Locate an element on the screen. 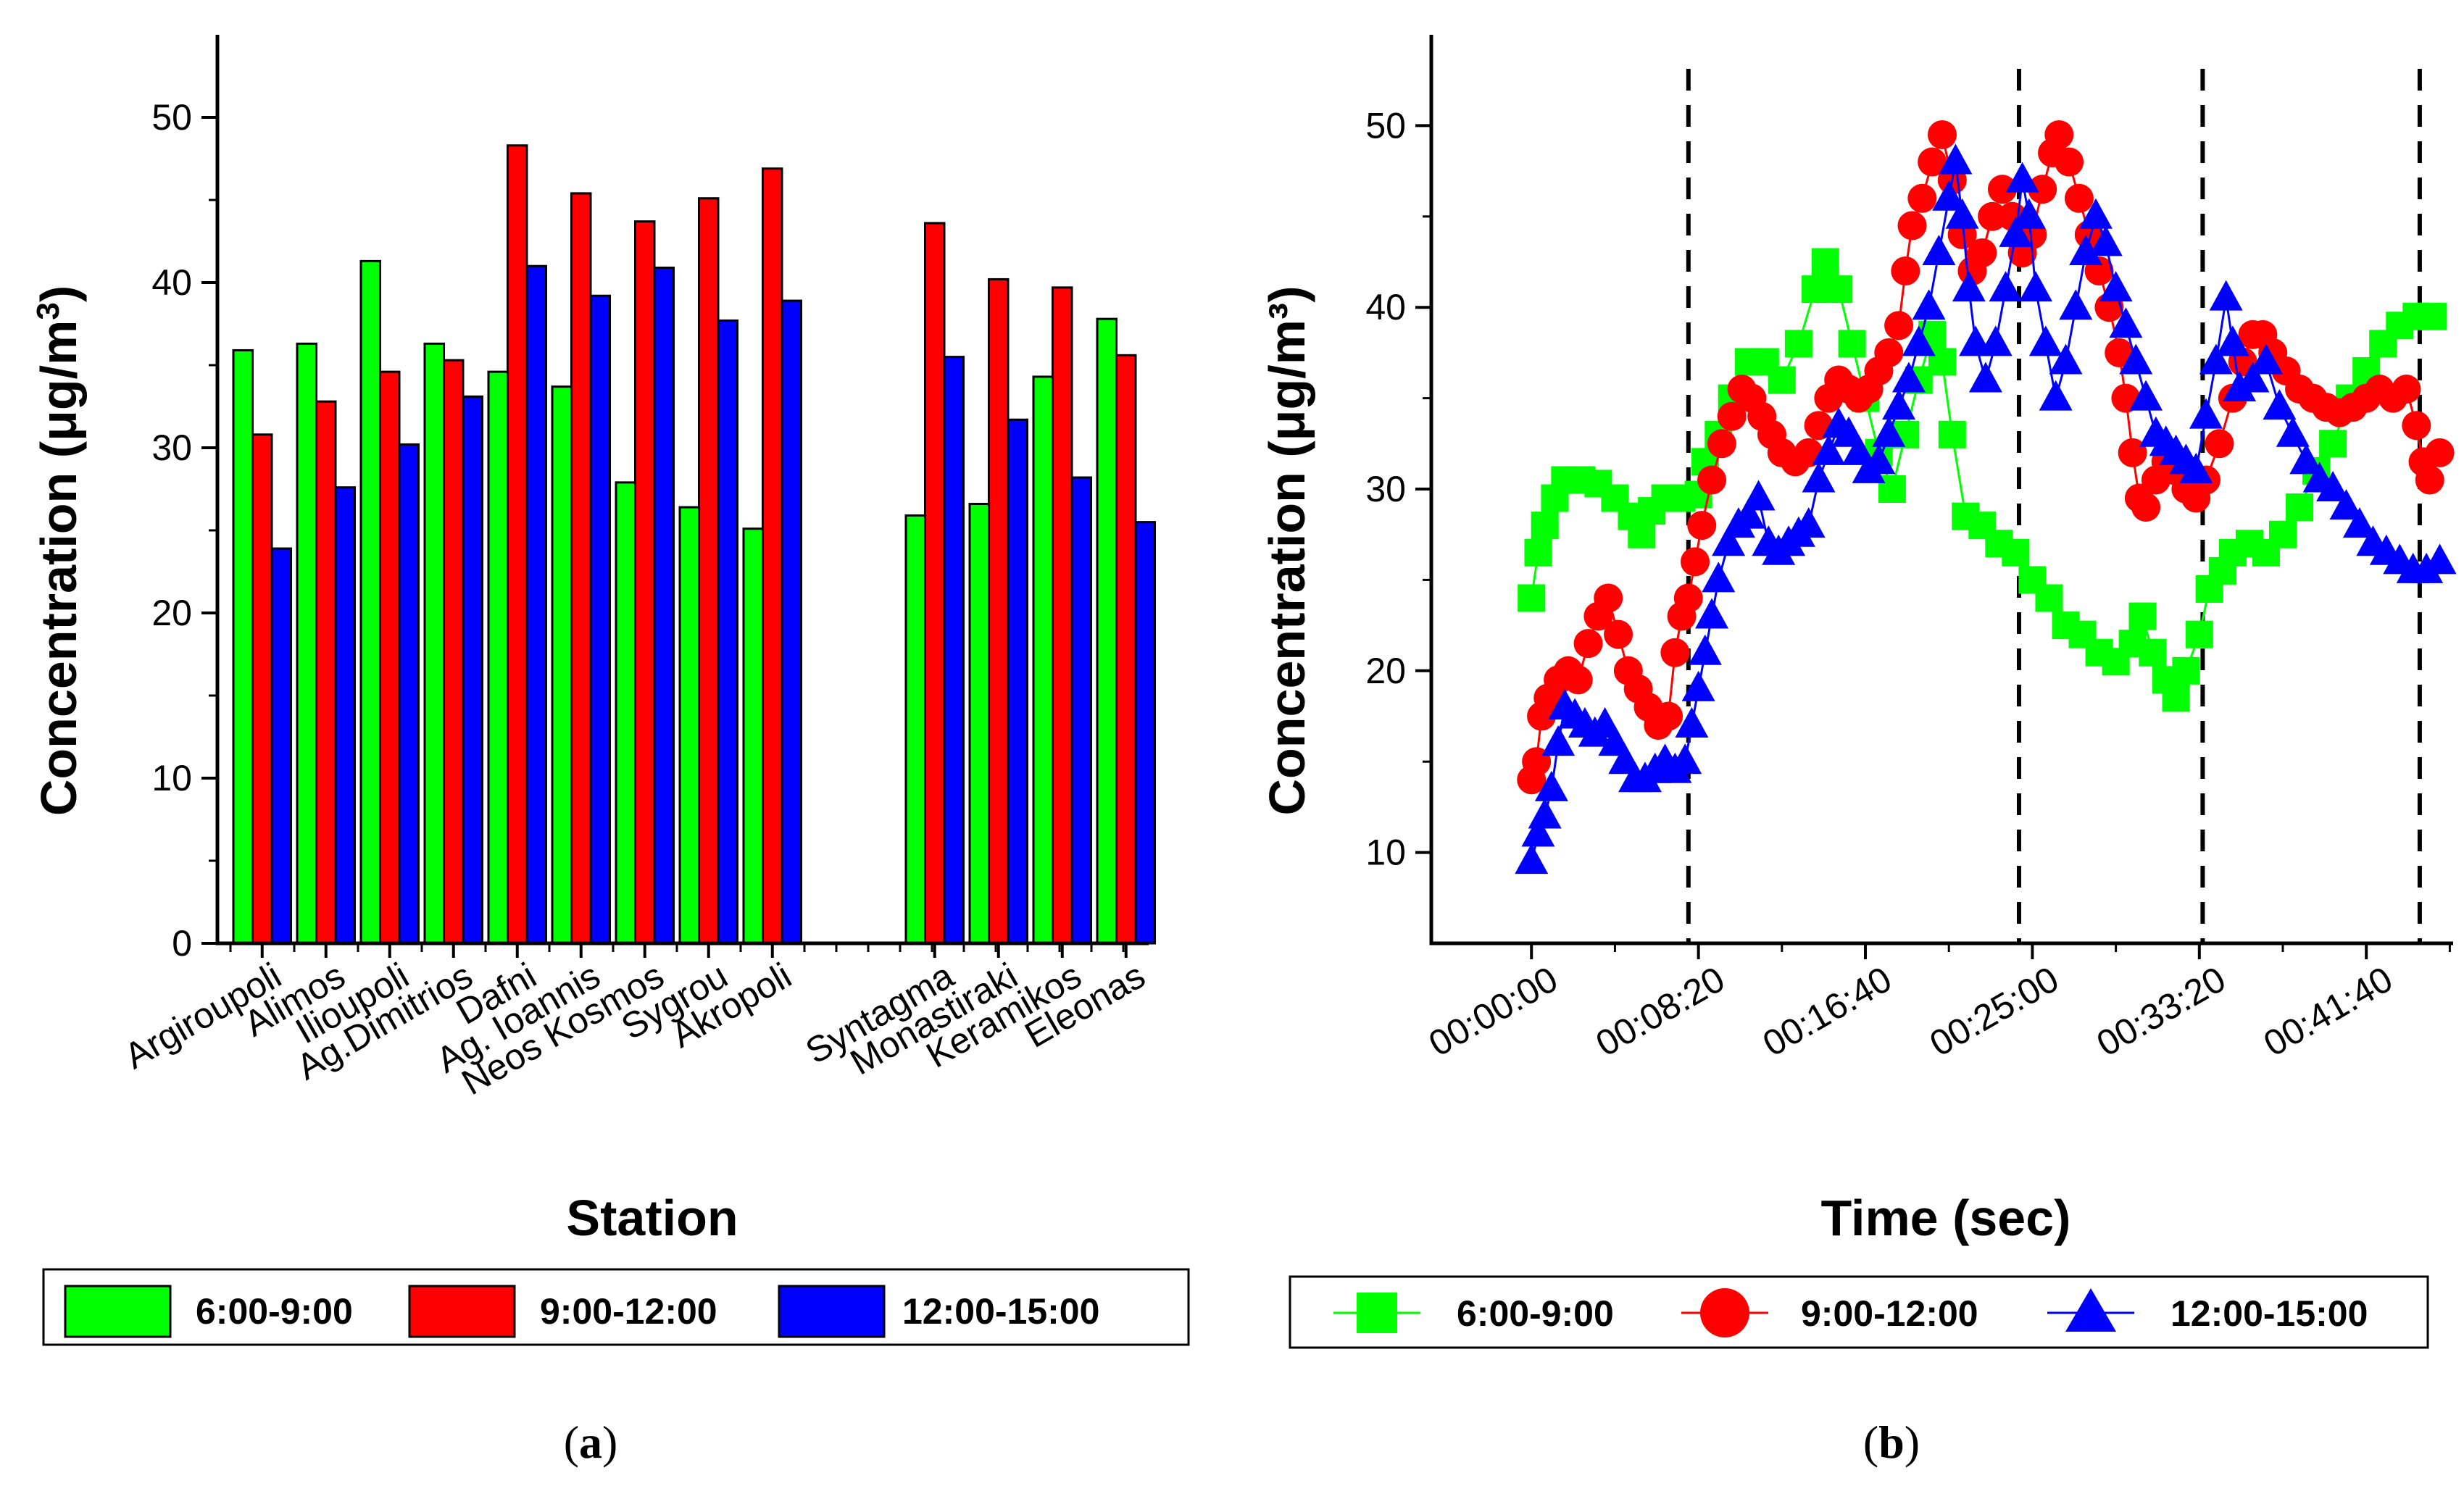  panel-b-y-ticks: 10 20 30 40 50 is located at coordinates (1398, 489).